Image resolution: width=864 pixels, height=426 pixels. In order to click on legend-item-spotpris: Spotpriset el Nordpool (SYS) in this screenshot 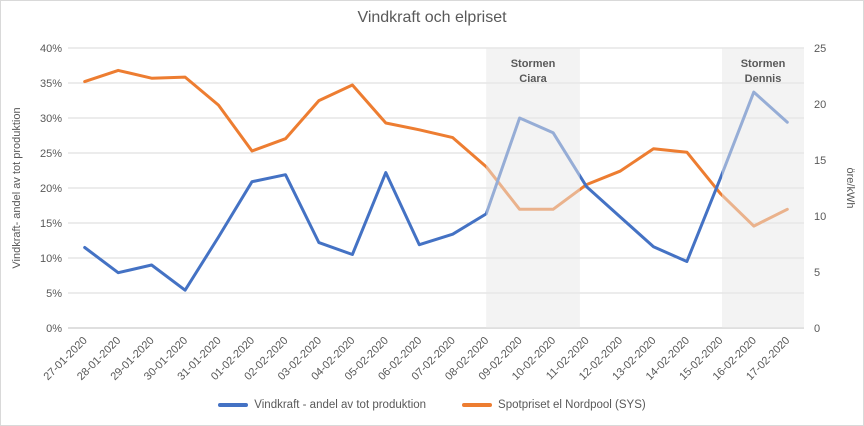, I will do `click(554, 405)`.